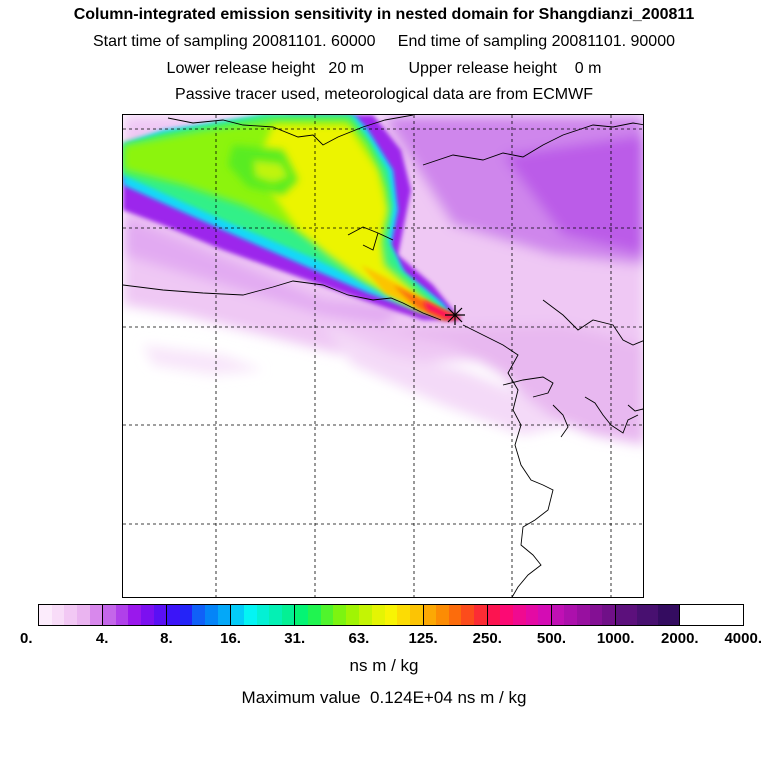 Image resolution: width=768 pixels, height=768 pixels. Describe the element at coordinates (455, 315) in the screenshot. I see `receptor-star-icon` at that location.